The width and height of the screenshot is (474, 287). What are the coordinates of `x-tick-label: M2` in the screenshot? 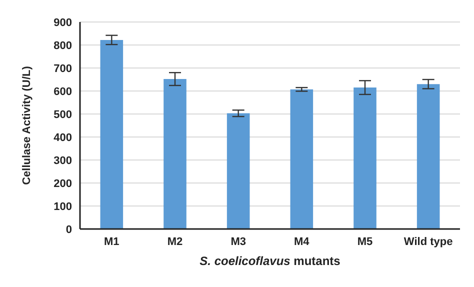 It's located at (175, 242).